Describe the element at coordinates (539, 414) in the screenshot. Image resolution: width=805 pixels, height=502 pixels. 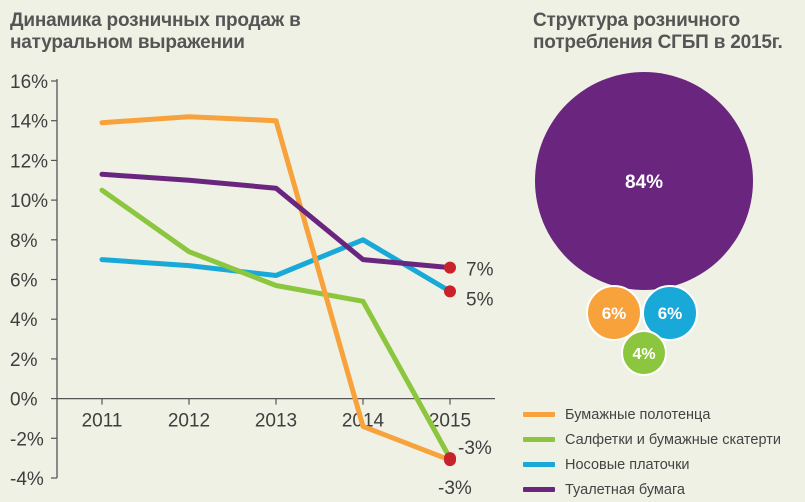
I see `legend-swatch-towels` at that location.